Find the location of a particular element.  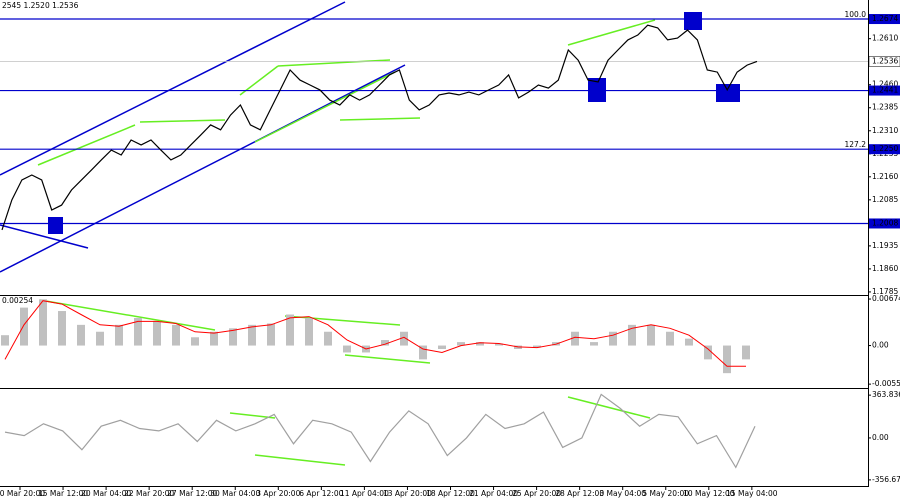

annotation: 127.2 is located at coordinates (856, 144).